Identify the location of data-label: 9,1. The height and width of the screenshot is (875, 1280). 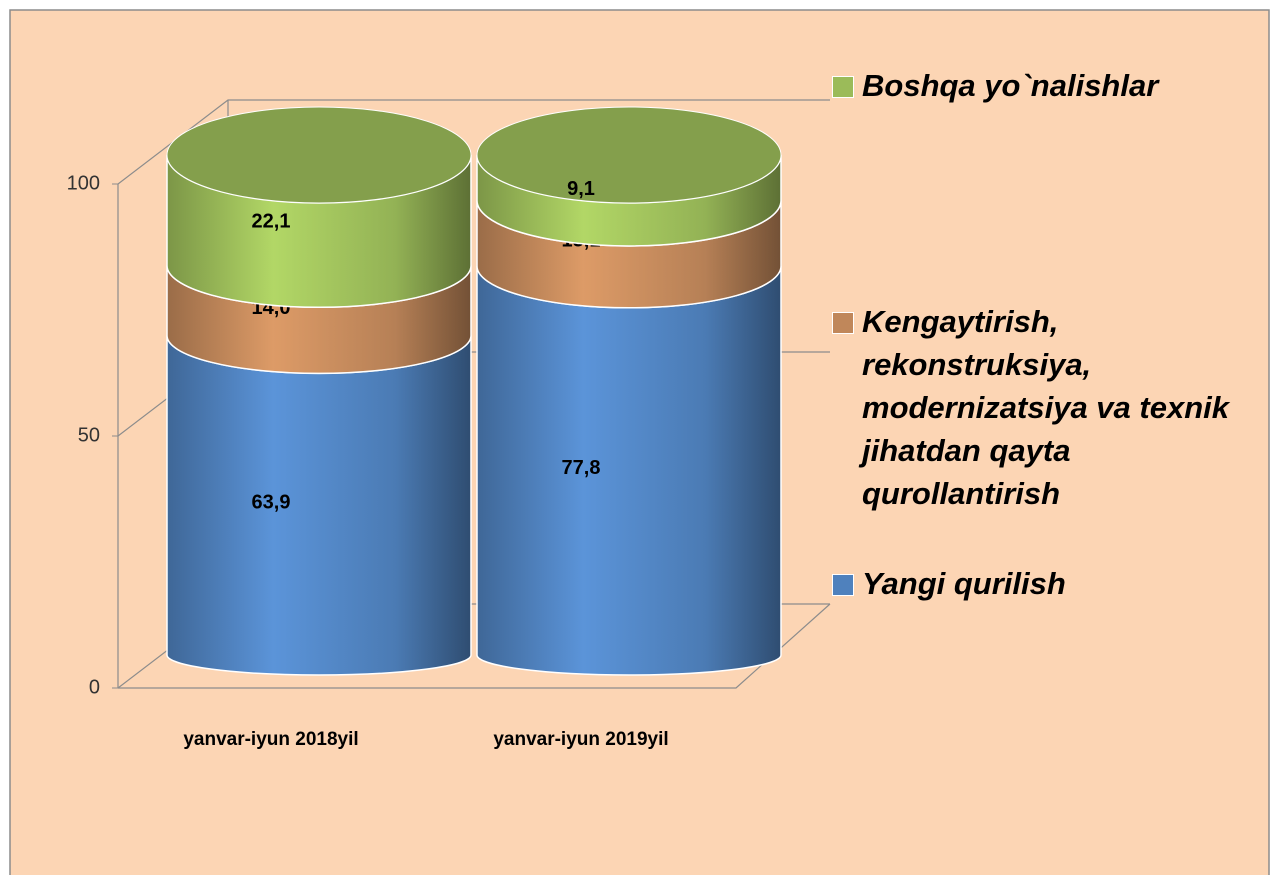
(581, 189).